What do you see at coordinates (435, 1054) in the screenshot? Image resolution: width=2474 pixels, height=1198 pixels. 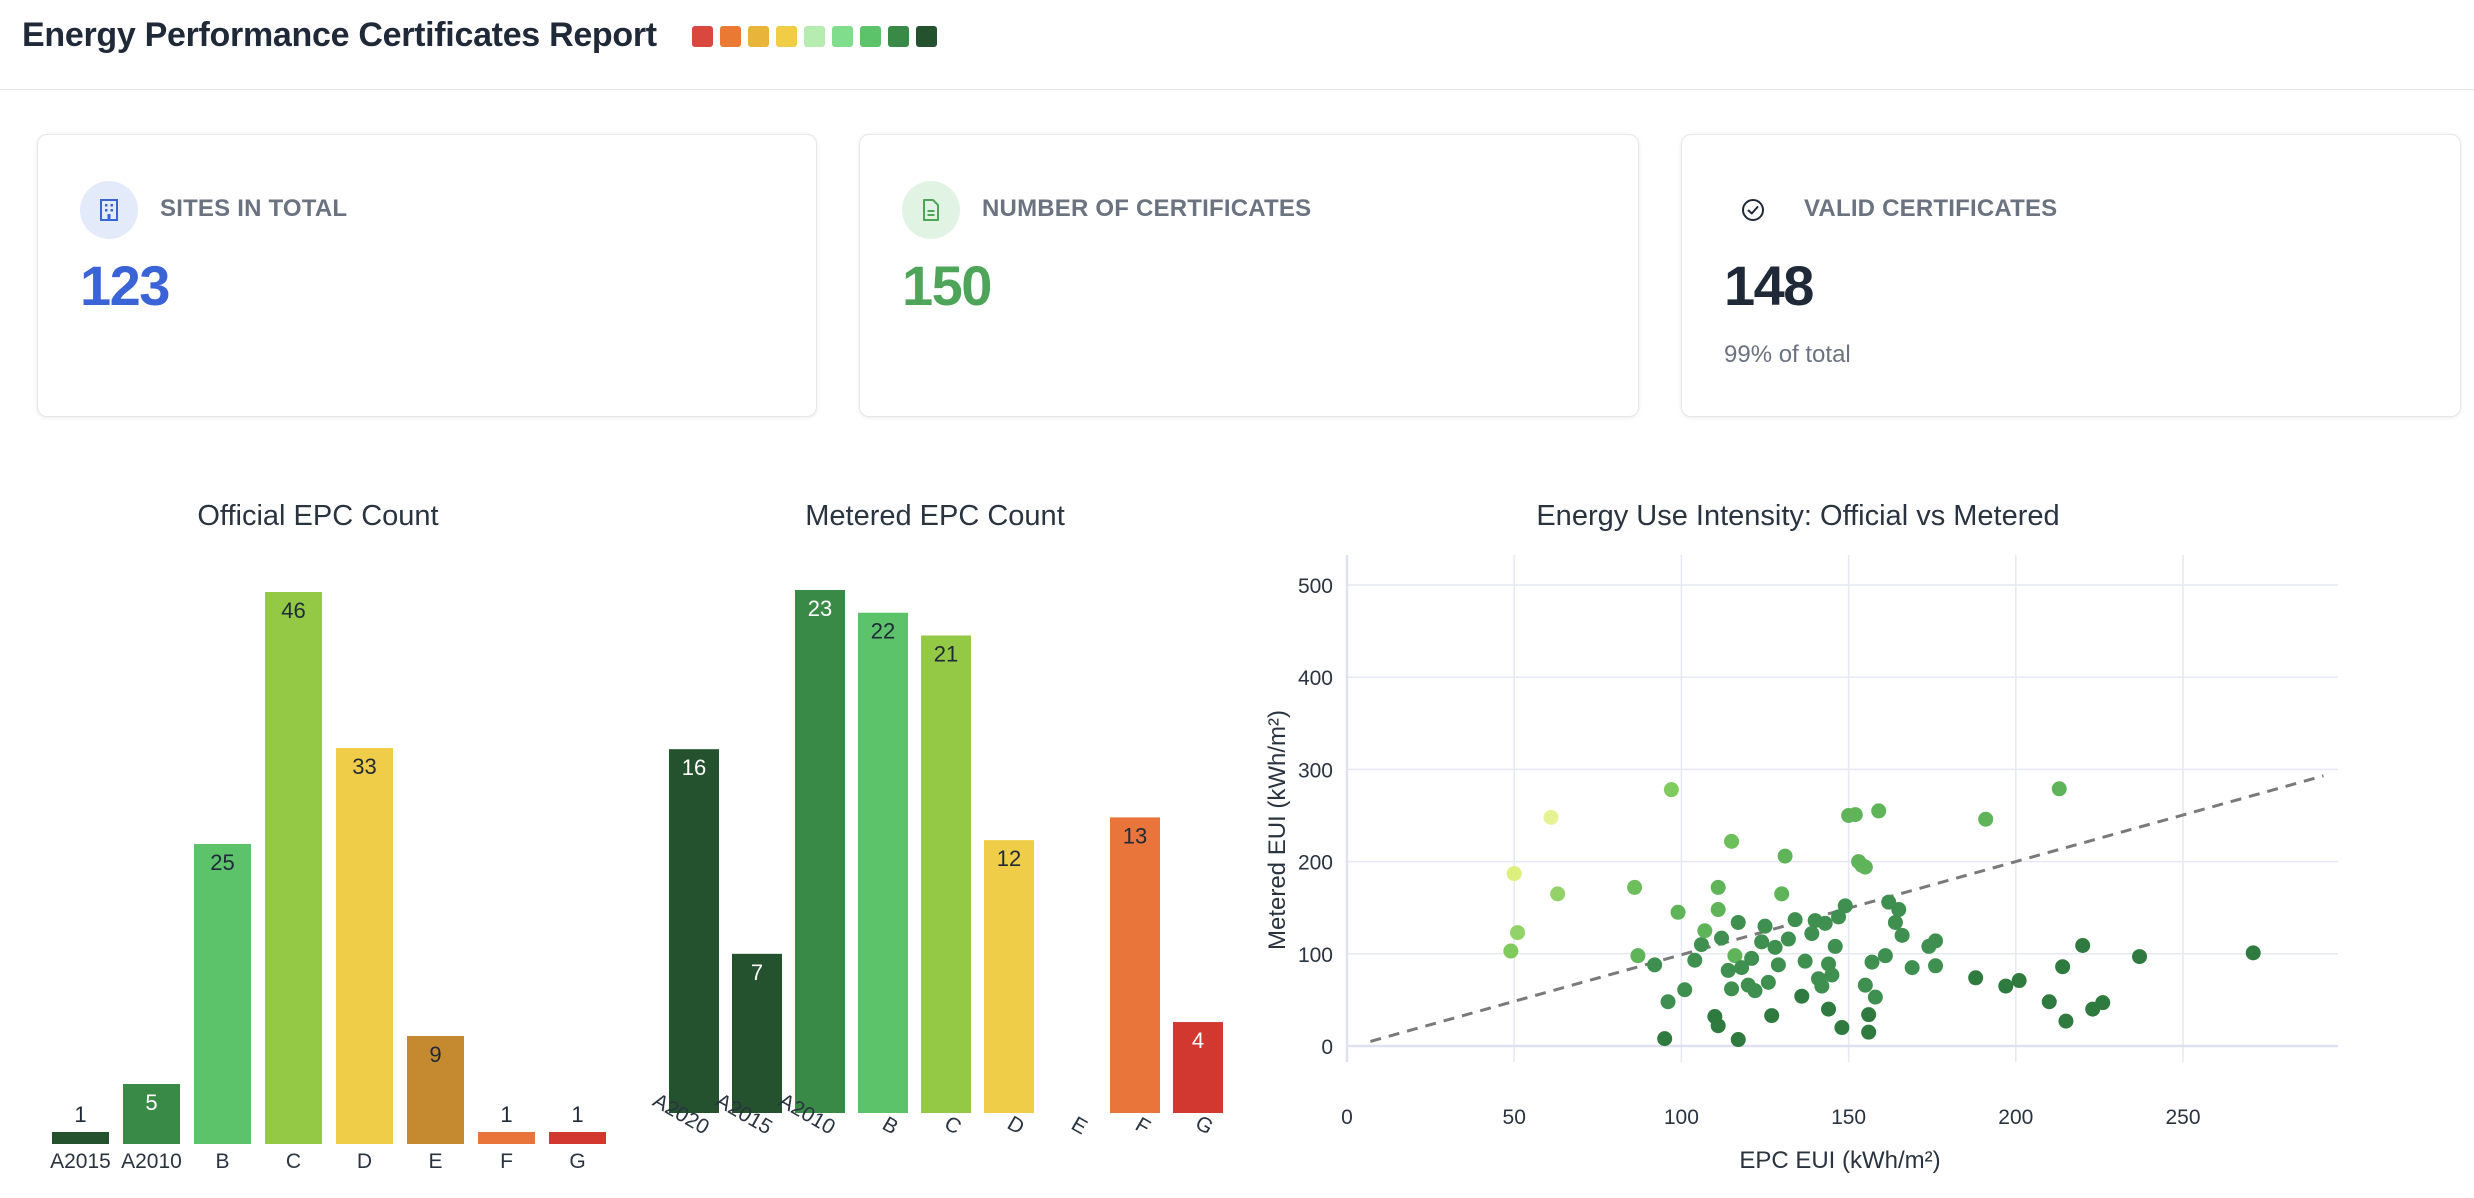 I see `data-label: 9` at bounding box center [435, 1054].